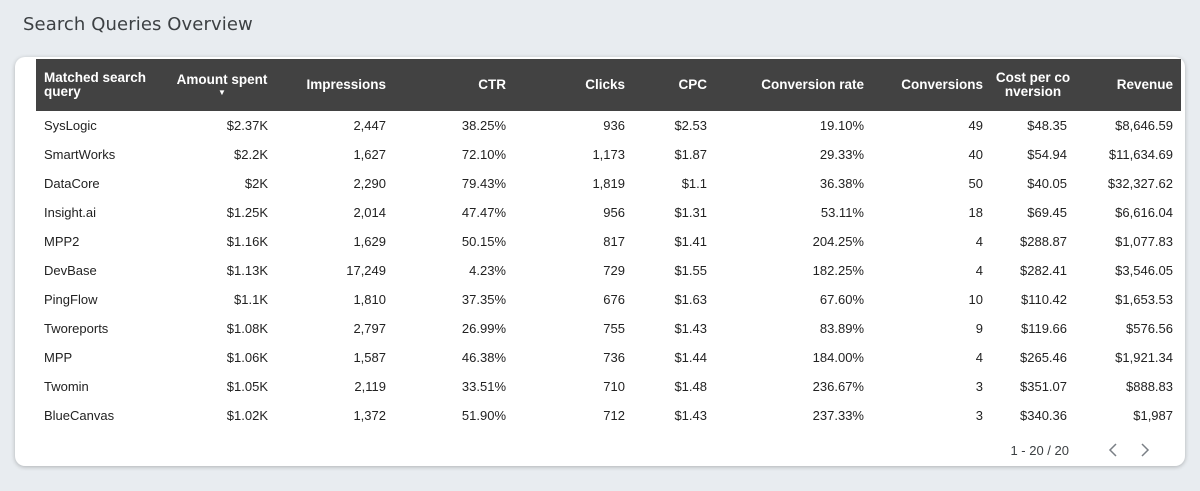 Image resolution: width=1200 pixels, height=491 pixels. Describe the element at coordinates (247, 386) in the screenshot. I see `cell-amount-spent: $1.05K` at that location.